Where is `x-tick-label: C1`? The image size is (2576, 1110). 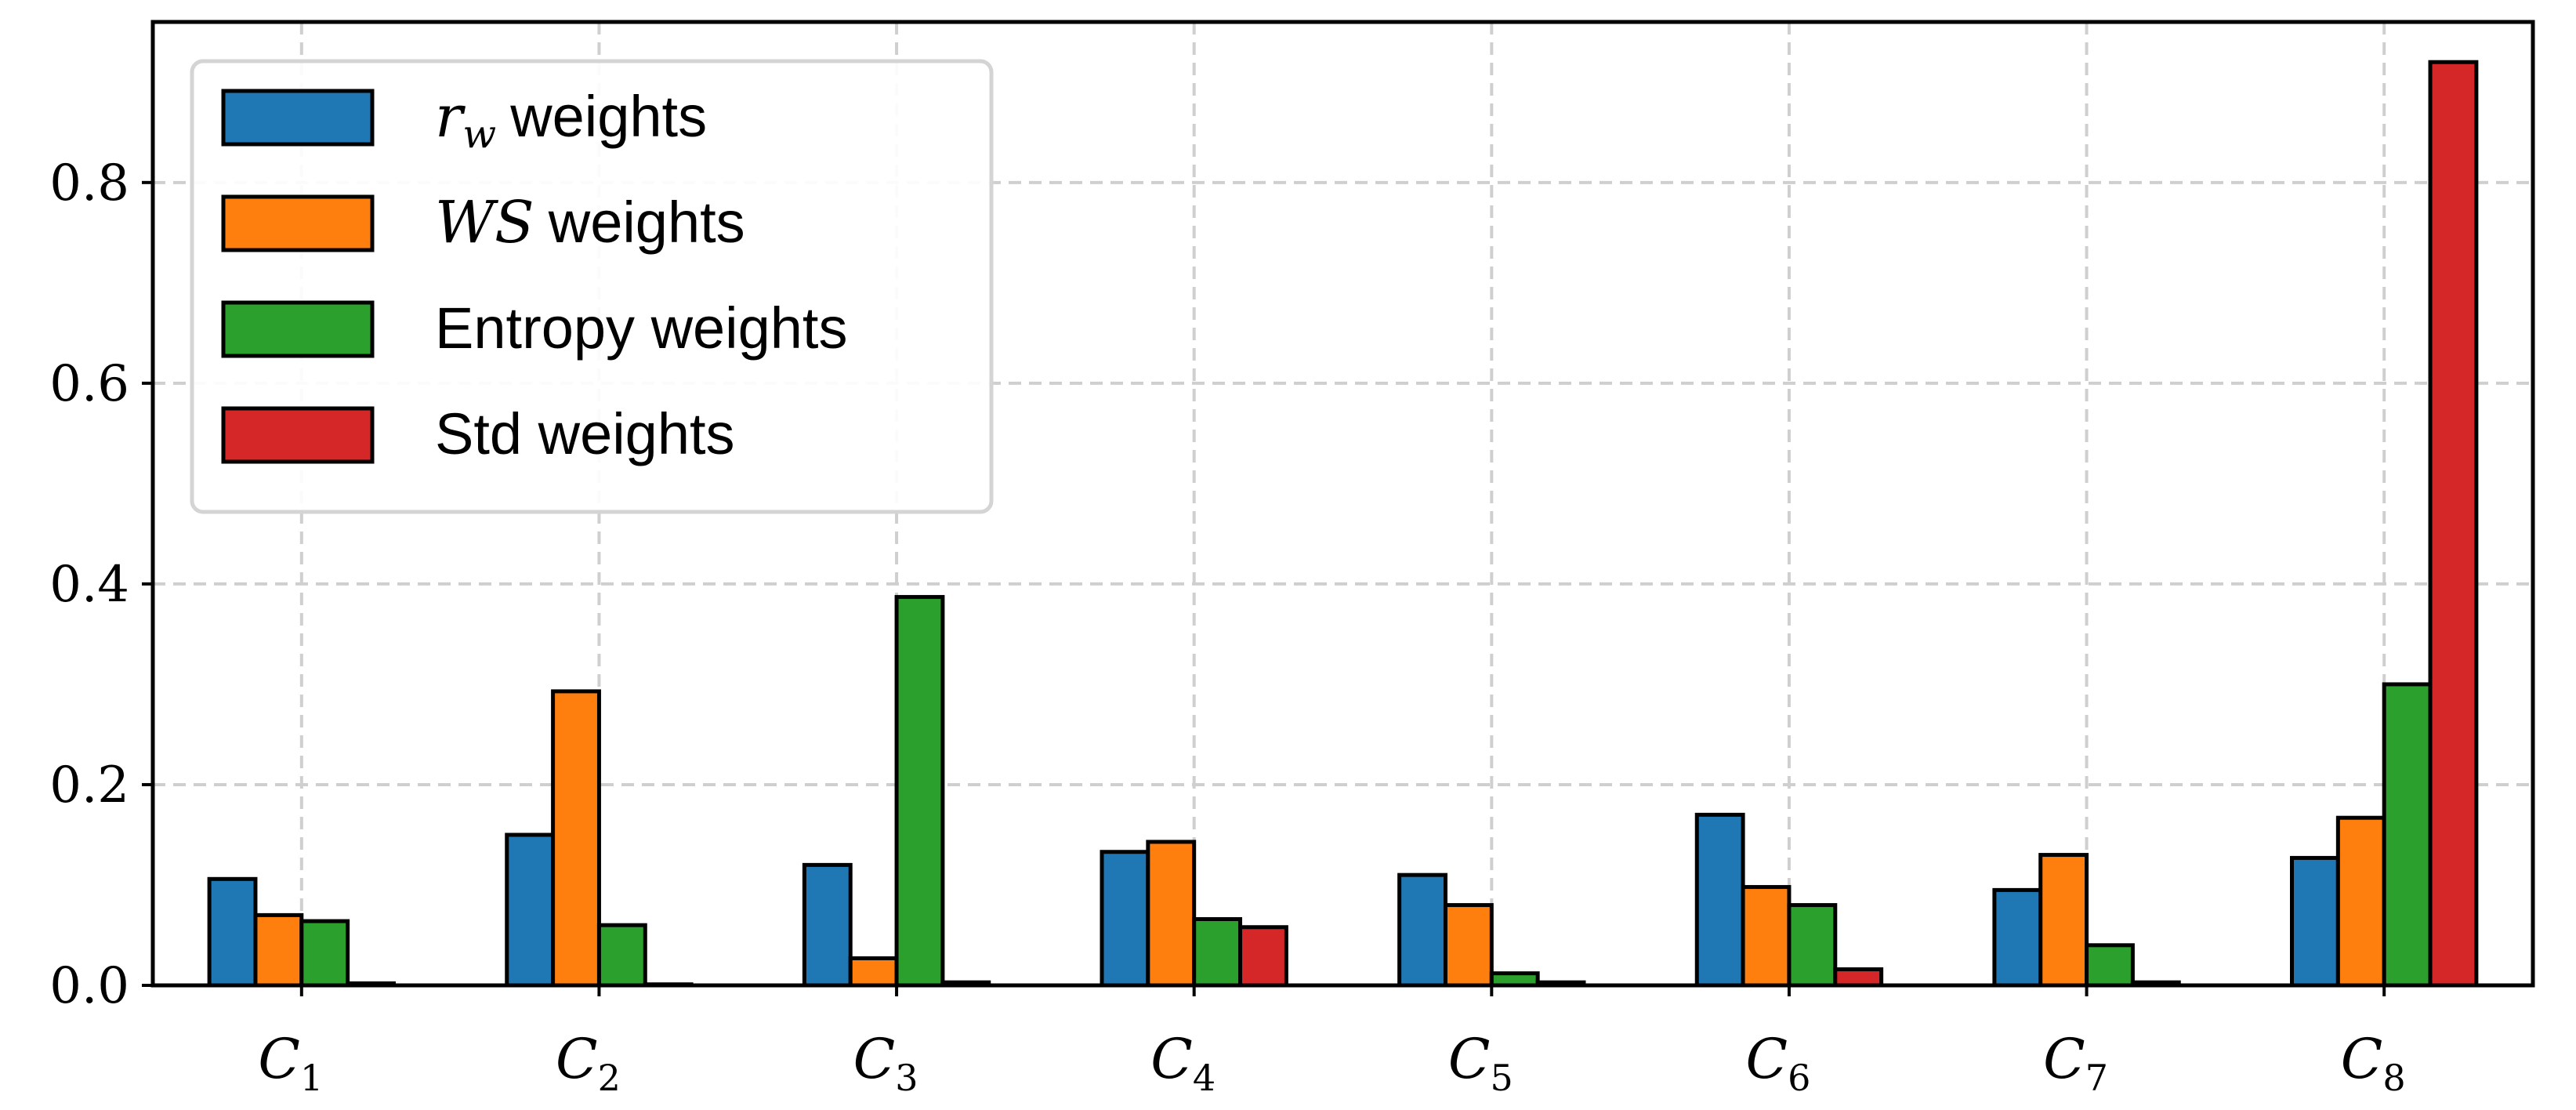
x-tick-label: C1 is located at coordinates (290, 1063).